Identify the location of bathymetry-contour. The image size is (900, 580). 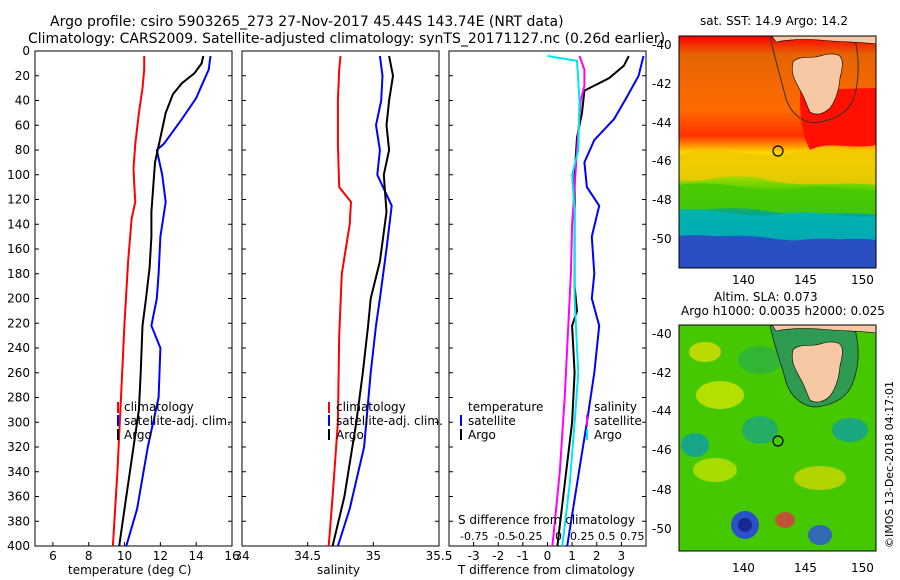
(814, 80).